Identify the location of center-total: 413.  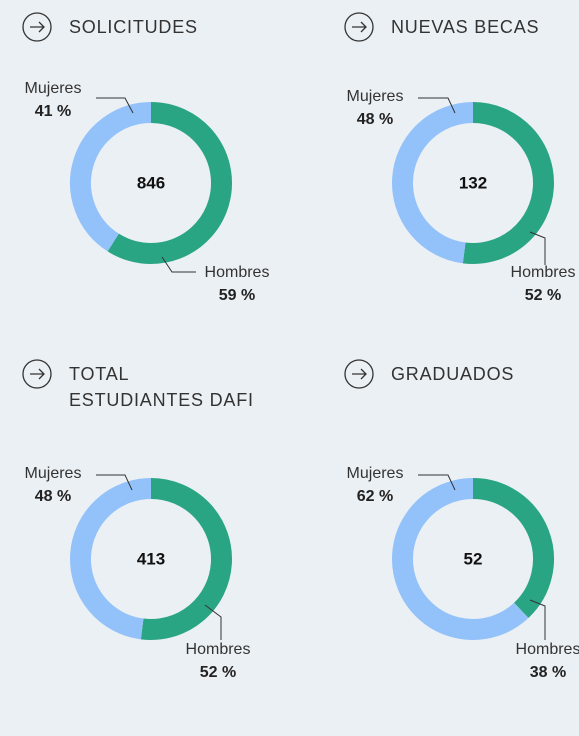
(151, 558).